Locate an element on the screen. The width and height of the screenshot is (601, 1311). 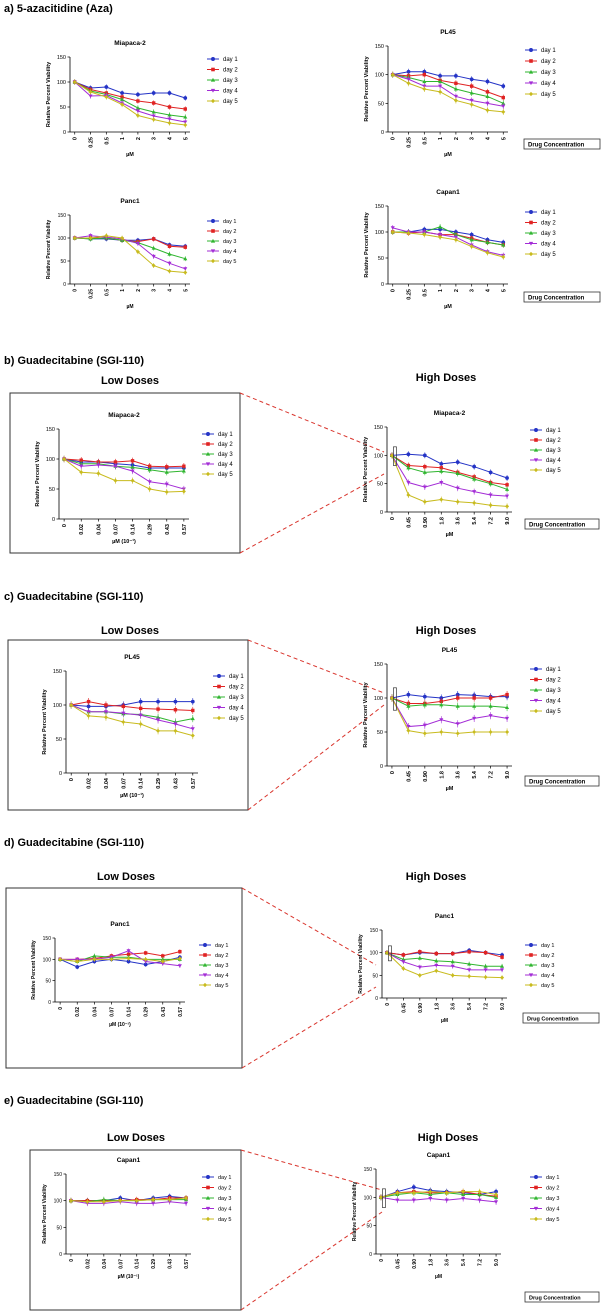
high-doses-e: High Doses is located at coordinates (448, 1138).